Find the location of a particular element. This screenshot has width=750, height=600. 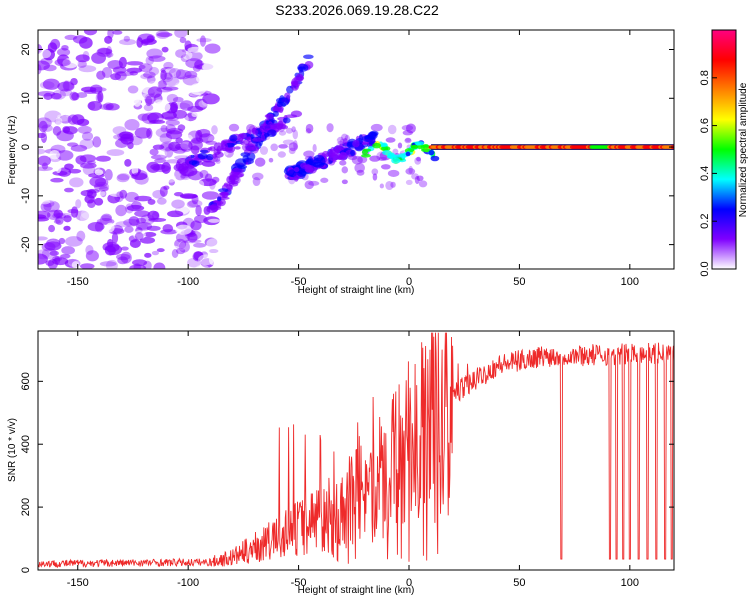

colorbar-ticks: 0.0 0.2 0.4 0.6 0.8 is located at coordinates (708, 173).